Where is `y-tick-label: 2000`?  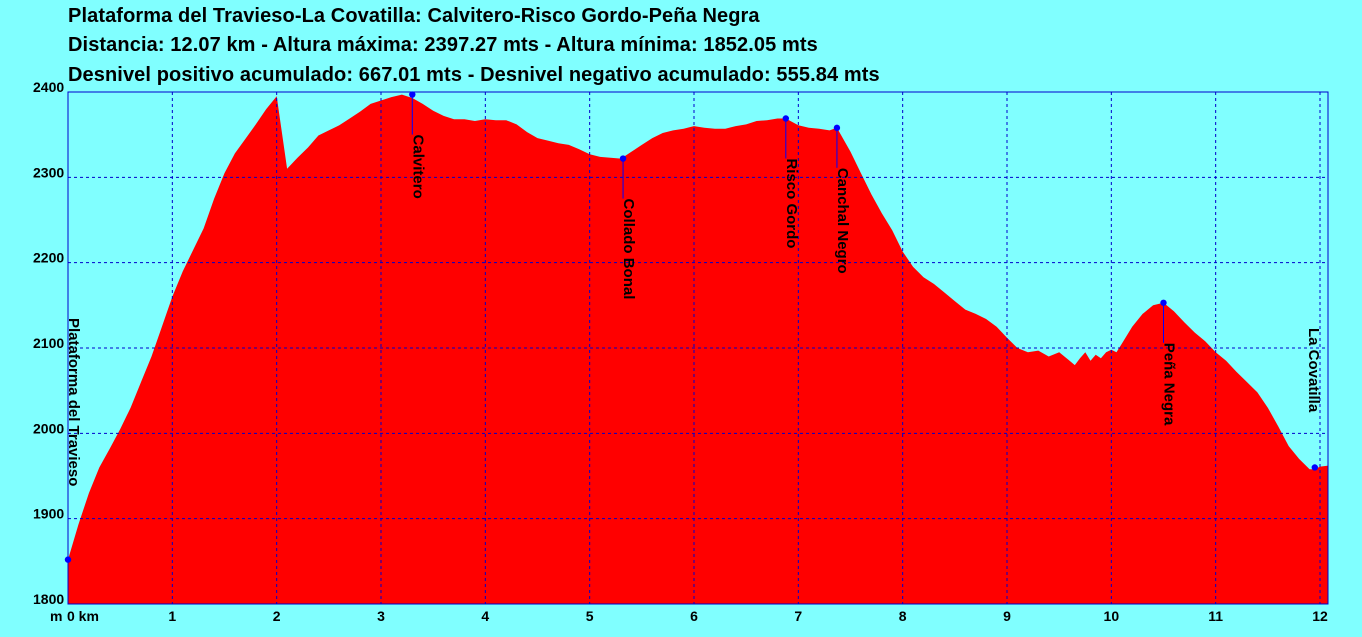
y-tick-label: 2000 is located at coordinates (48, 428).